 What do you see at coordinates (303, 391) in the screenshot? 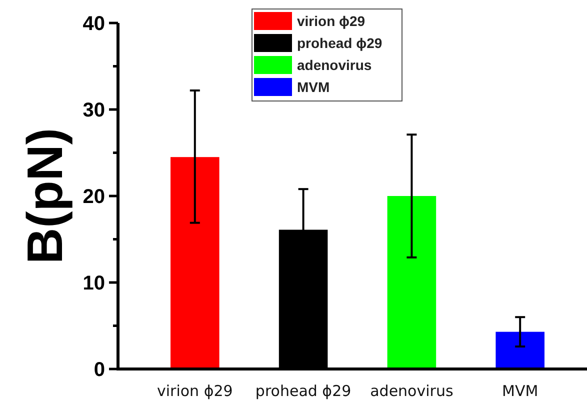
I see `x-tick-label: prohead ϕ29` at bounding box center [303, 391].